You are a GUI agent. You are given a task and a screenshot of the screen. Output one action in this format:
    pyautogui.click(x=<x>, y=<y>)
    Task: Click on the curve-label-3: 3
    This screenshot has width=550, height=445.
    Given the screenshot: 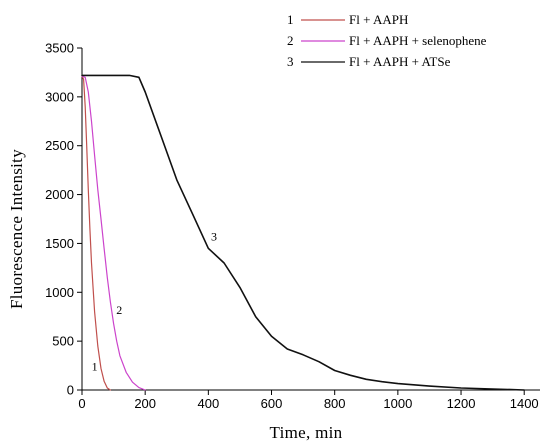 What is the action you would take?
    pyautogui.click(x=214, y=236)
    